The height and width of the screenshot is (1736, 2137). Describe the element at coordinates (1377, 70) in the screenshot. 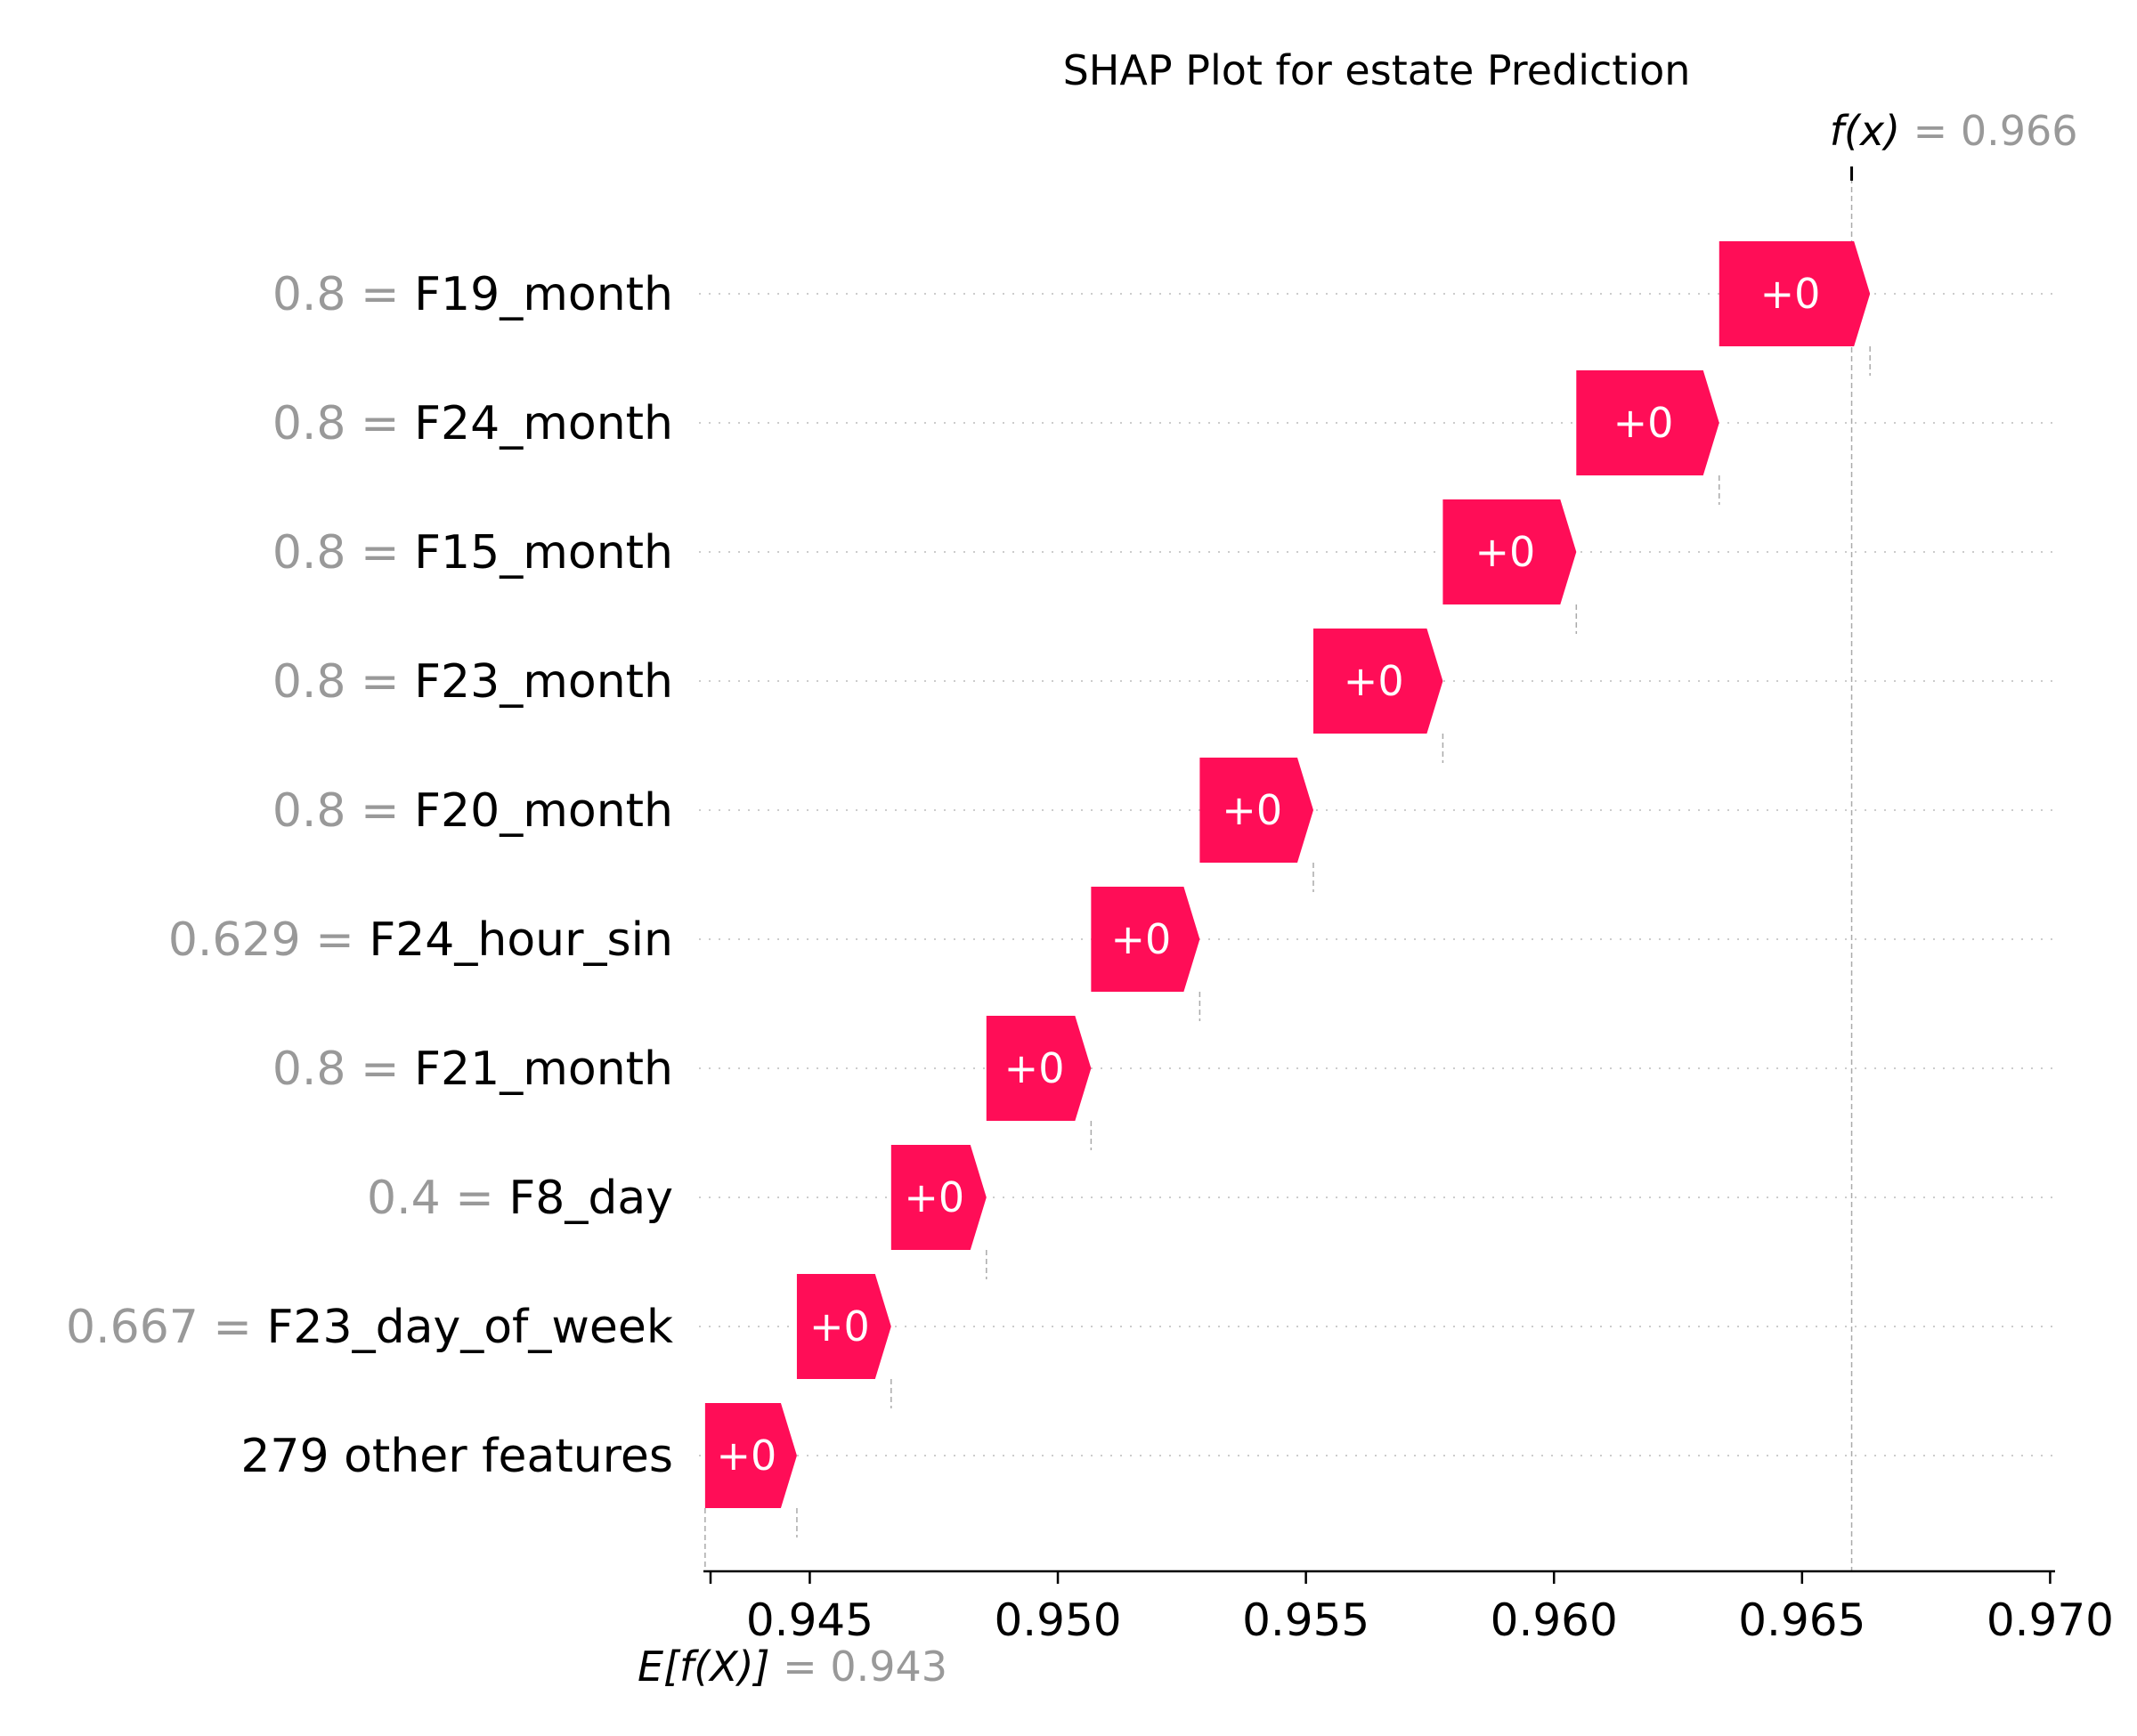

I see `chart-title: SHAP Plot for estate Prediction` at that location.